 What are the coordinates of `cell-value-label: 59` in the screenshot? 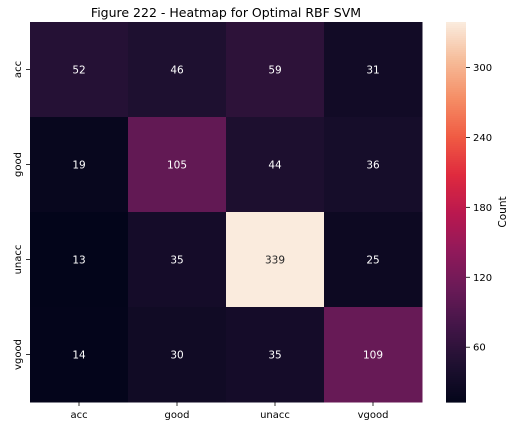 It's located at (274, 71).